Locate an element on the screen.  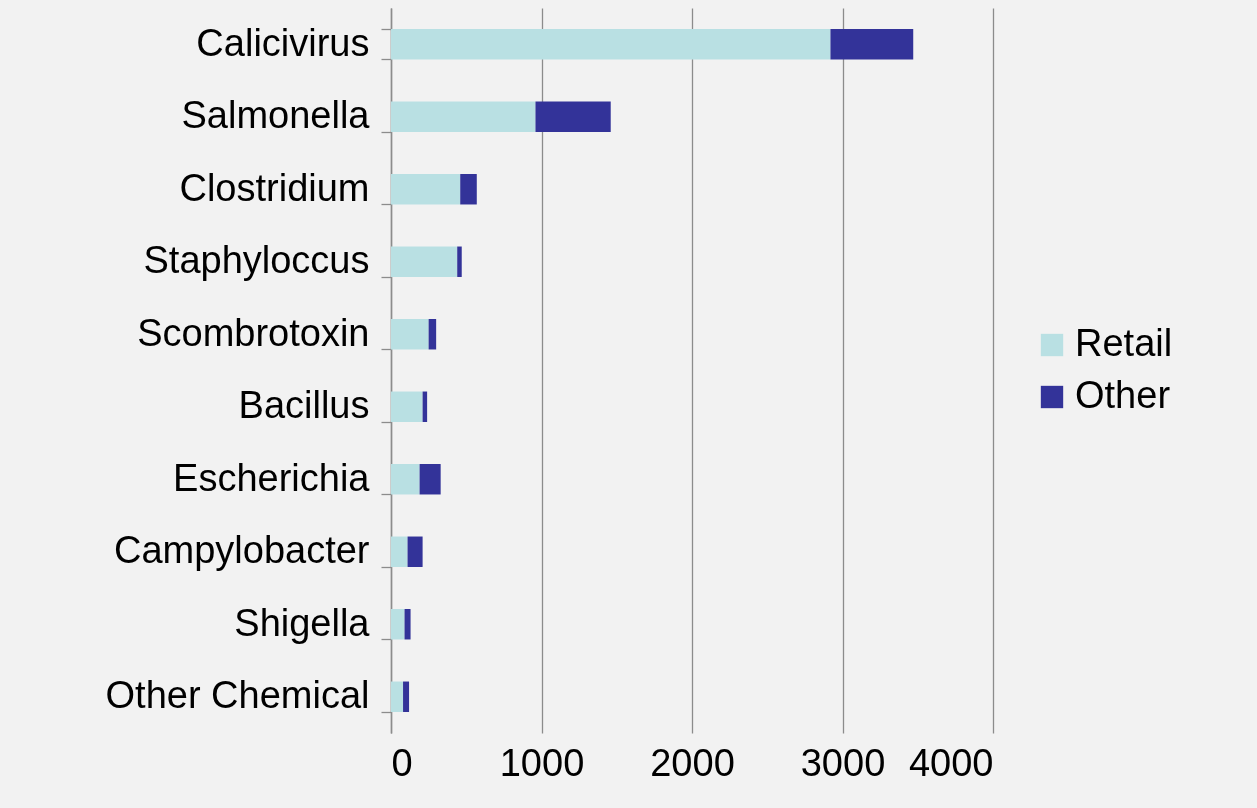
y-tick-label: Staphyloccus is located at coordinates (256, 260).